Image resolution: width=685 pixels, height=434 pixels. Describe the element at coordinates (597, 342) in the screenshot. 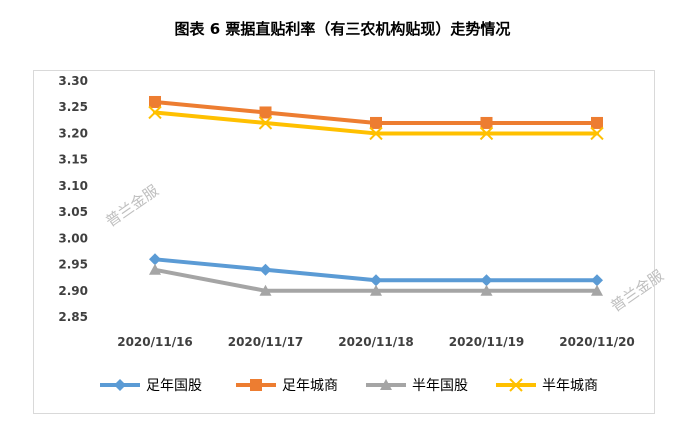

I see `x-tick-label: 2020/11/20` at that location.